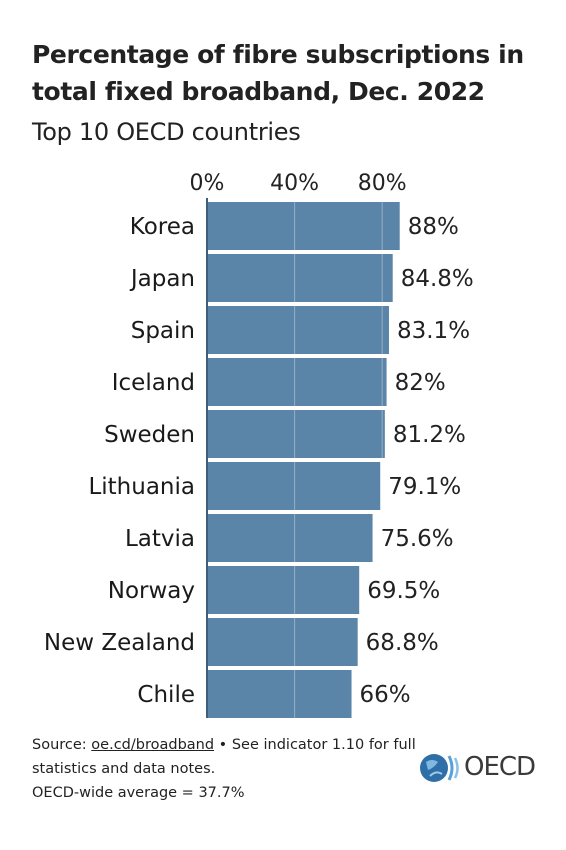  I want to click on average-note: OECD-wide average = 37.7%, so click(138, 793).